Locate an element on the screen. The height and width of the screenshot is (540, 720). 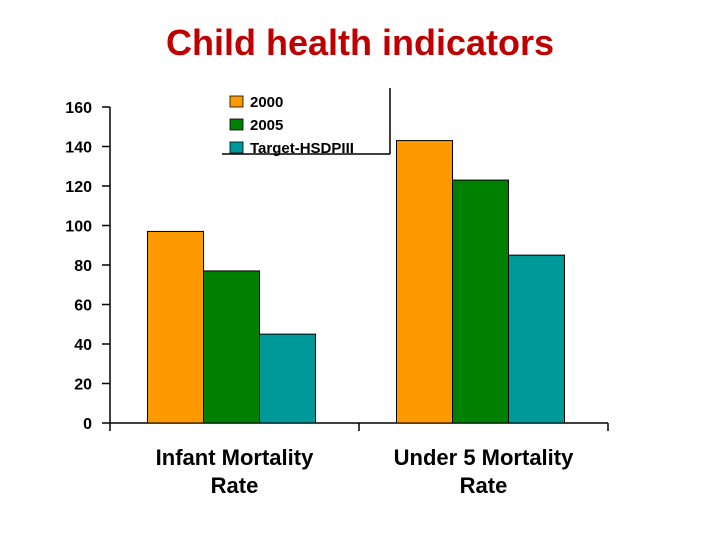
legend-label: Target-HSDPIII is located at coordinates (302, 148).